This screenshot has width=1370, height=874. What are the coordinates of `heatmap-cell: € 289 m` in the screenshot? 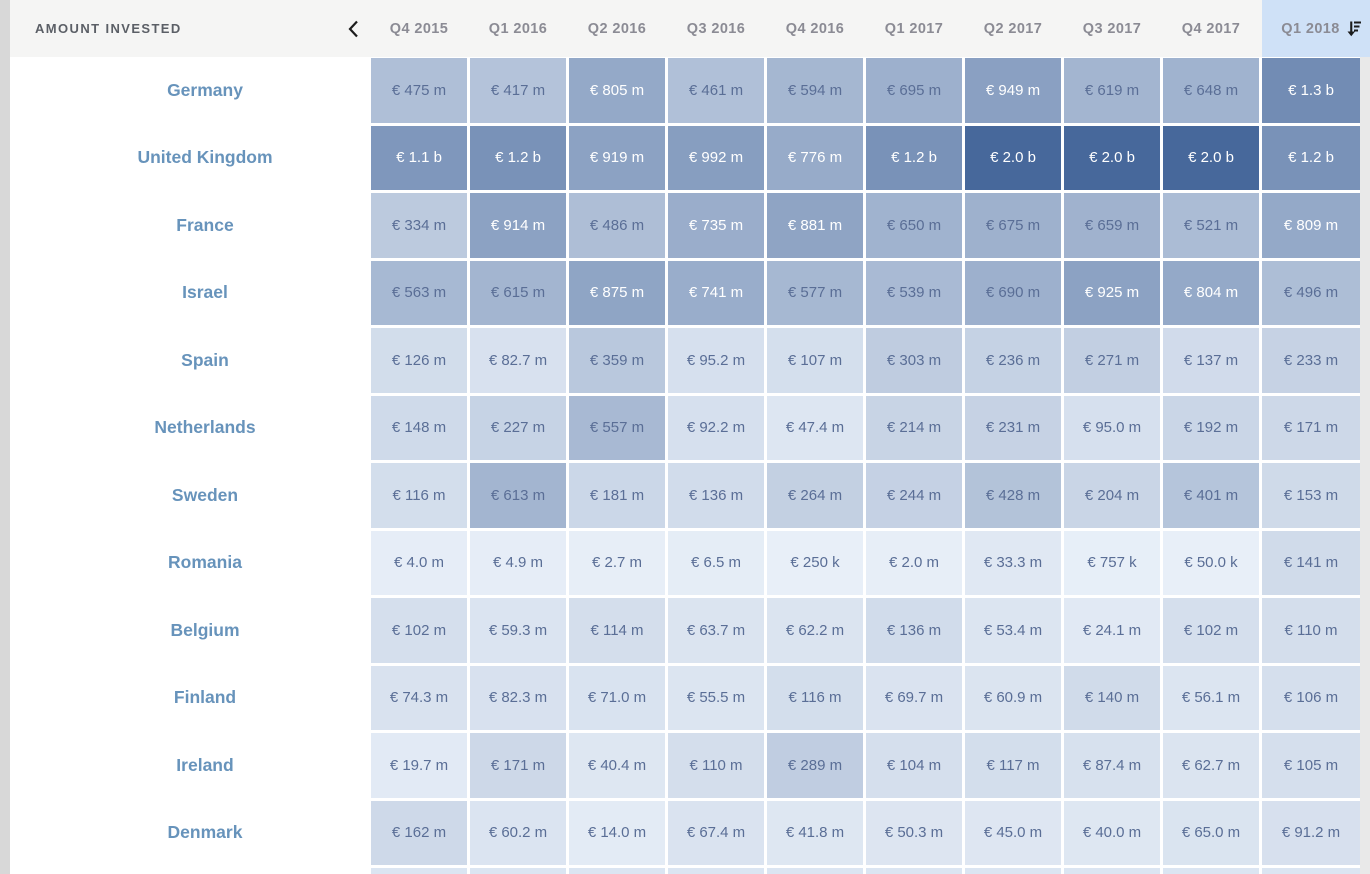 It's located at (815, 765).